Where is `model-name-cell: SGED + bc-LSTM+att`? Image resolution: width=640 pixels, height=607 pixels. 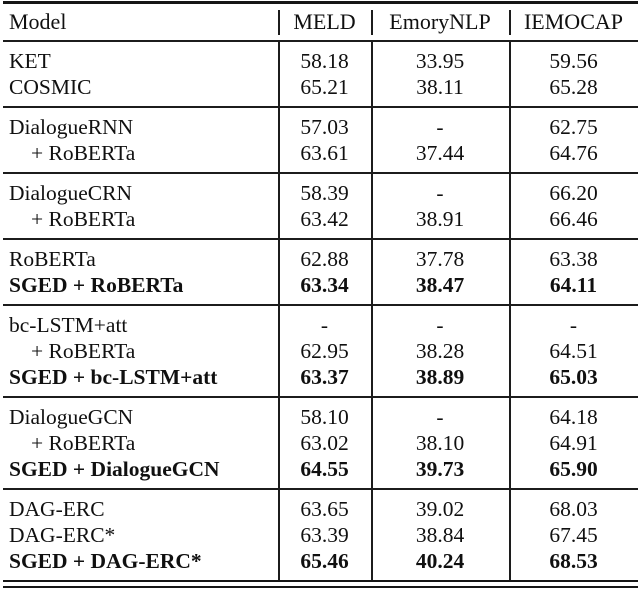 model-name-cell: SGED + bc-LSTM+att is located at coordinates (113, 377).